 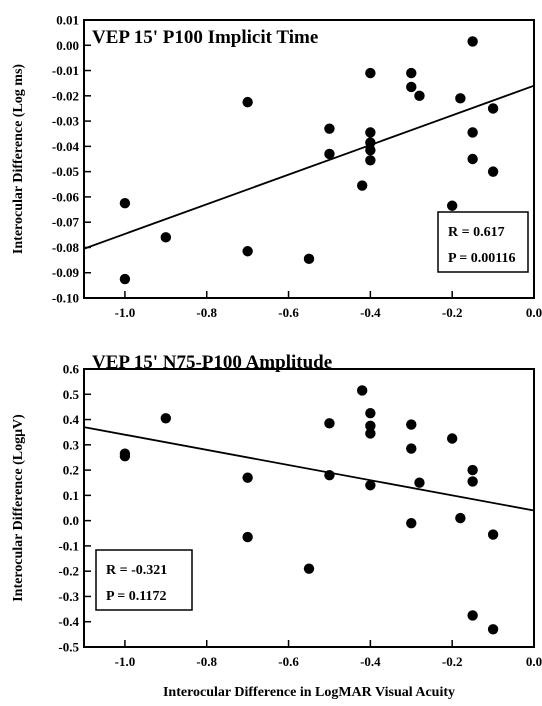 What do you see at coordinates (71, 419) in the screenshot?
I see `y-tick-label: 0.4` at bounding box center [71, 419].